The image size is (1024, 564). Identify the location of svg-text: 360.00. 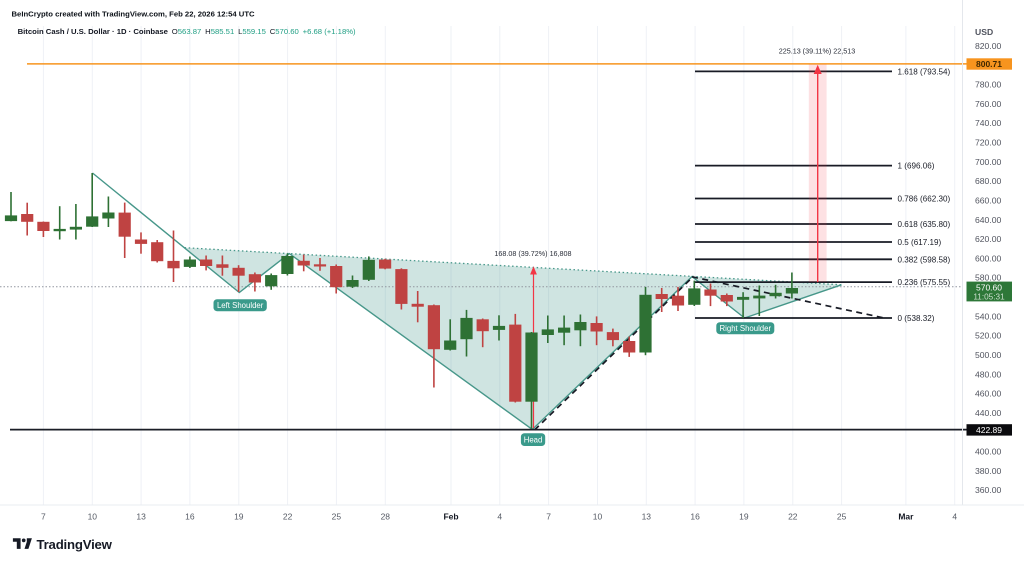
(988, 490).